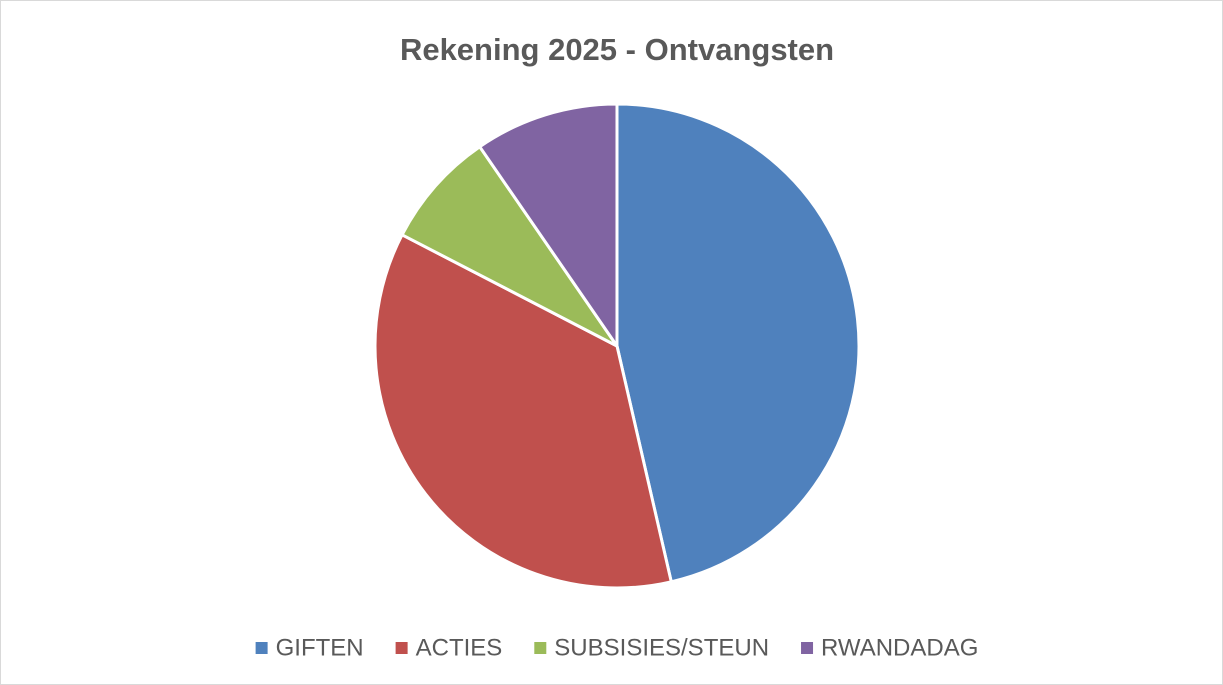 This screenshot has height=685, width=1223. What do you see at coordinates (320, 647) in the screenshot?
I see `legend-label: GIFTEN` at bounding box center [320, 647].